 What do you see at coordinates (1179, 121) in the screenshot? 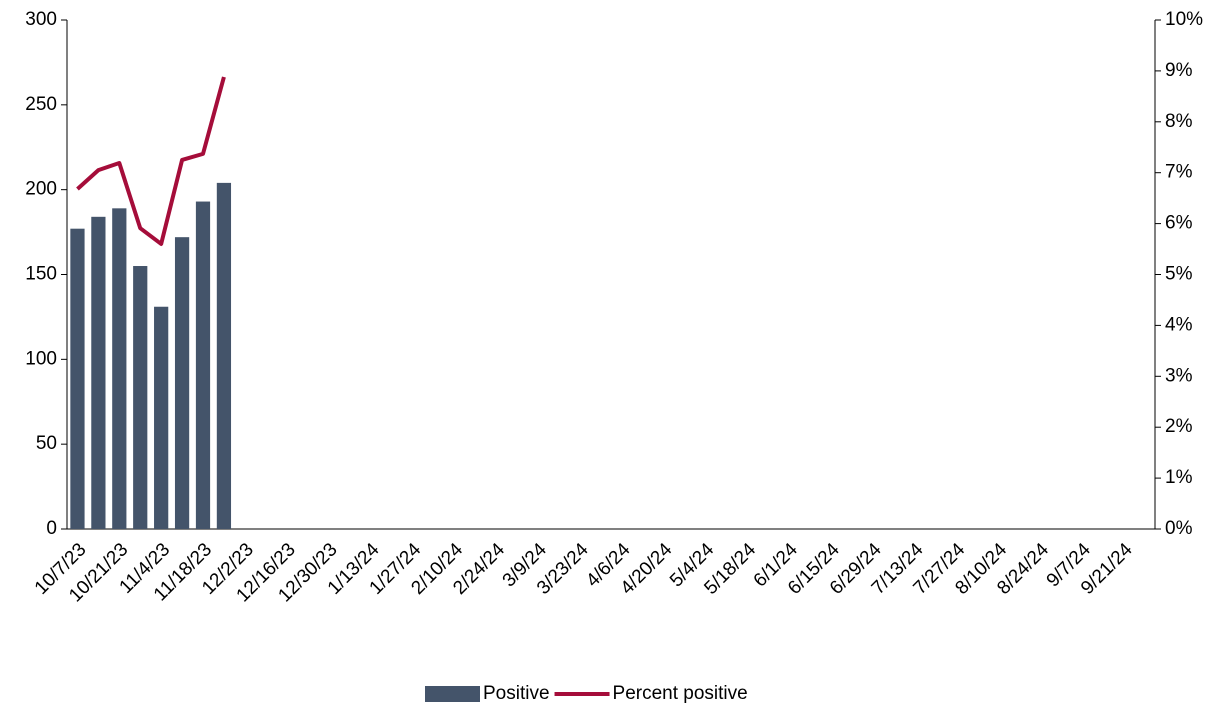
I see `y2-tick-label: 8%` at bounding box center [1179, 121].